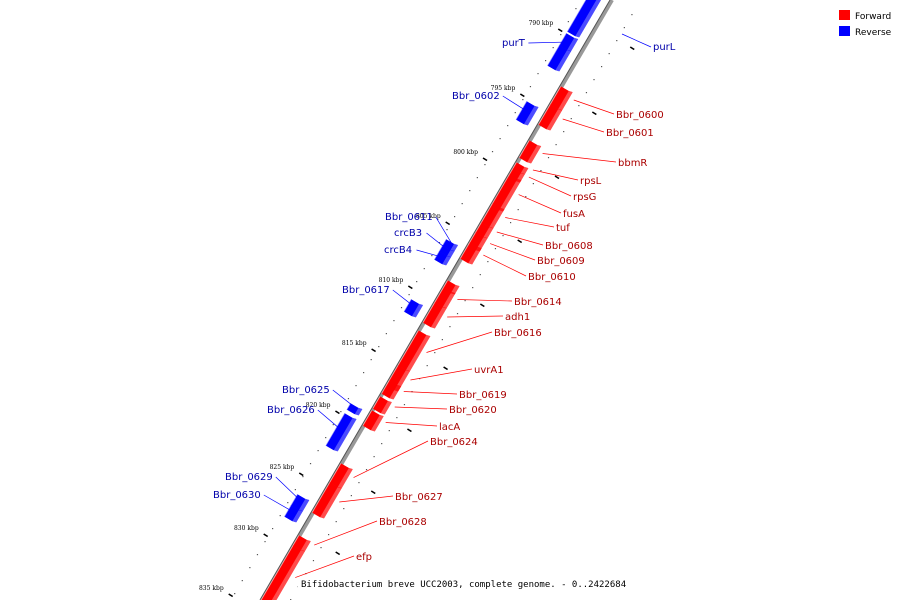 The image size is (900, 600). I want to click on legend-swatch-forward, so click(844, 15).